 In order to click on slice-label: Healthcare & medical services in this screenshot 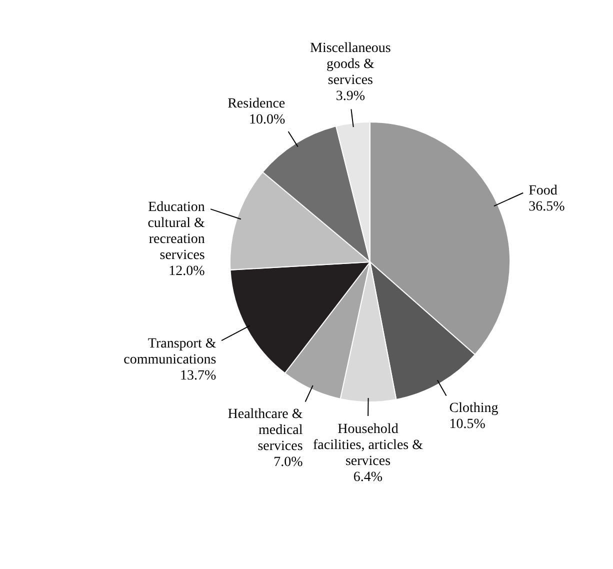, I will do `click(265, 430)`.